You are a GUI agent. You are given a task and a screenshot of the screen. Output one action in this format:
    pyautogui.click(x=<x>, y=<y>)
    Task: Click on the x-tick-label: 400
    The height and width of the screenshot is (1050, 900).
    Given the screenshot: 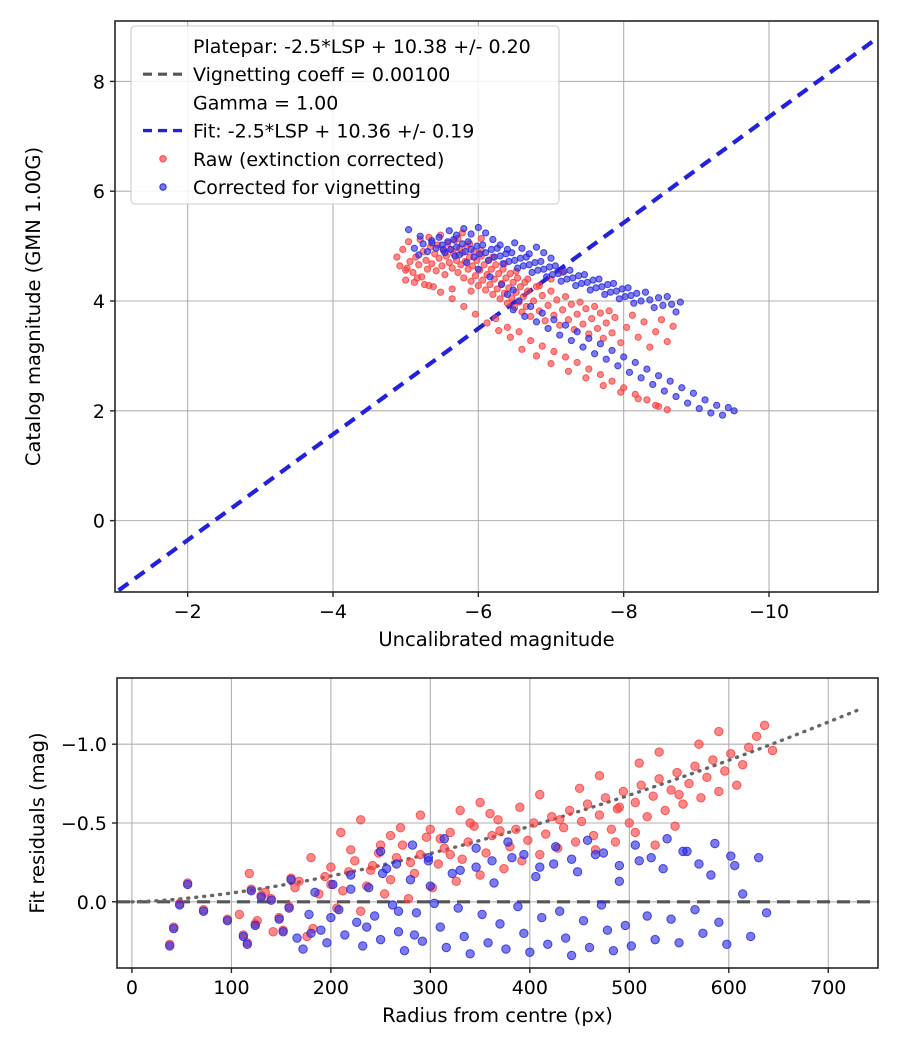 What is the action you would take?
    pyautogui.click(x=530, y=988)
    